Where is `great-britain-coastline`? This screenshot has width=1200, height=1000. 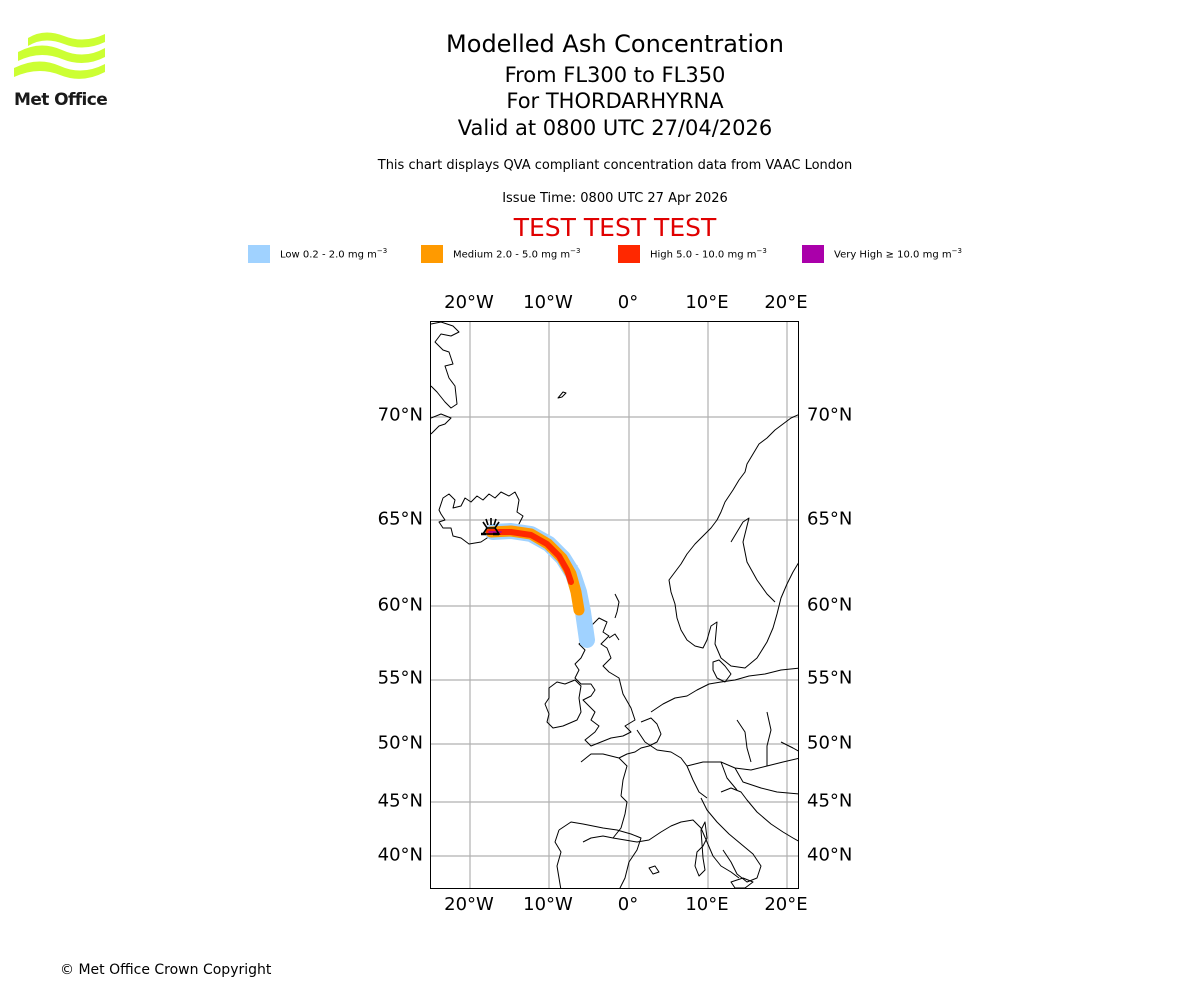 great-britain-coastline is located at coordinates (605, 682).